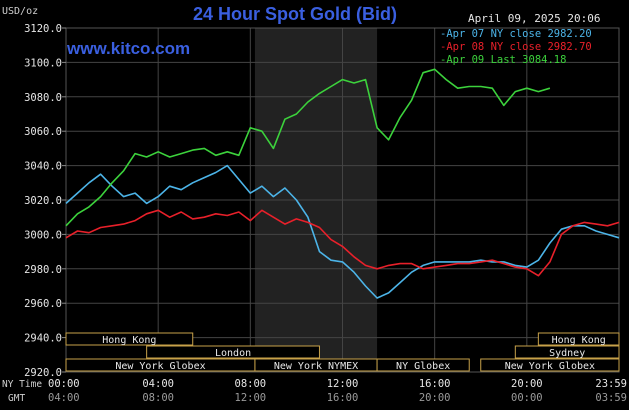 This screenshot has height=410, width=629. What do you see at coordinates (22, 384) in the screenshot?
I see `ny-time-row-label: NY Time` at bounding box center [22, 384].